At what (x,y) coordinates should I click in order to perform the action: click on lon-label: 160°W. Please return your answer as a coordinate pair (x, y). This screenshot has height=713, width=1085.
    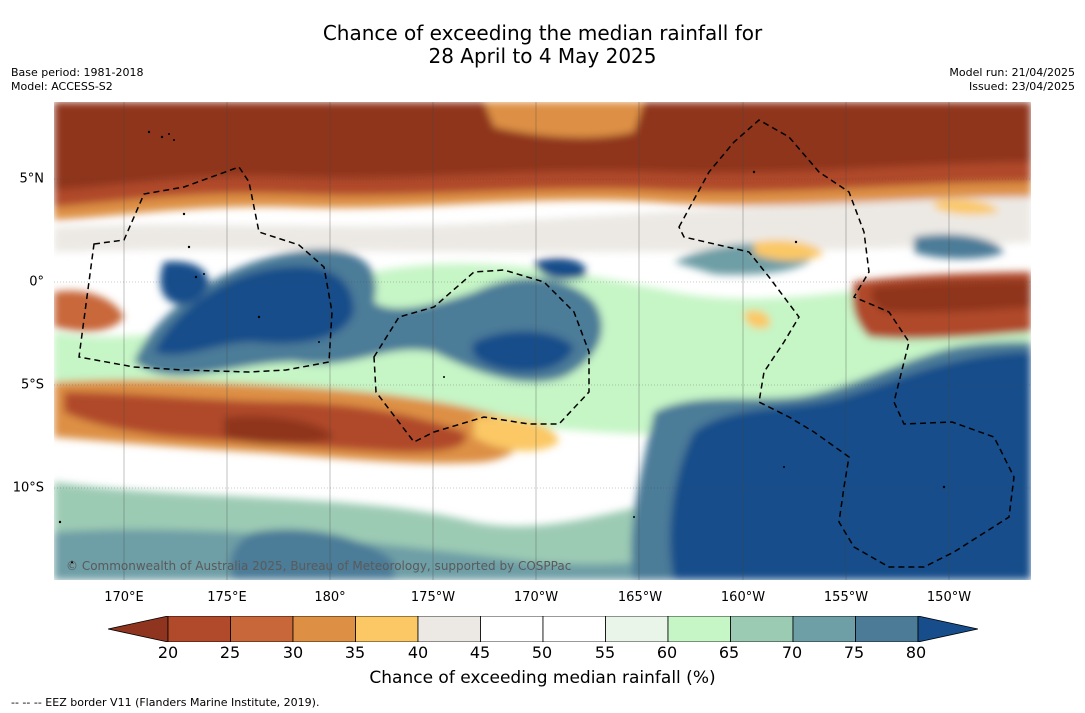
    Looking at the image, I should click on (743, 597).